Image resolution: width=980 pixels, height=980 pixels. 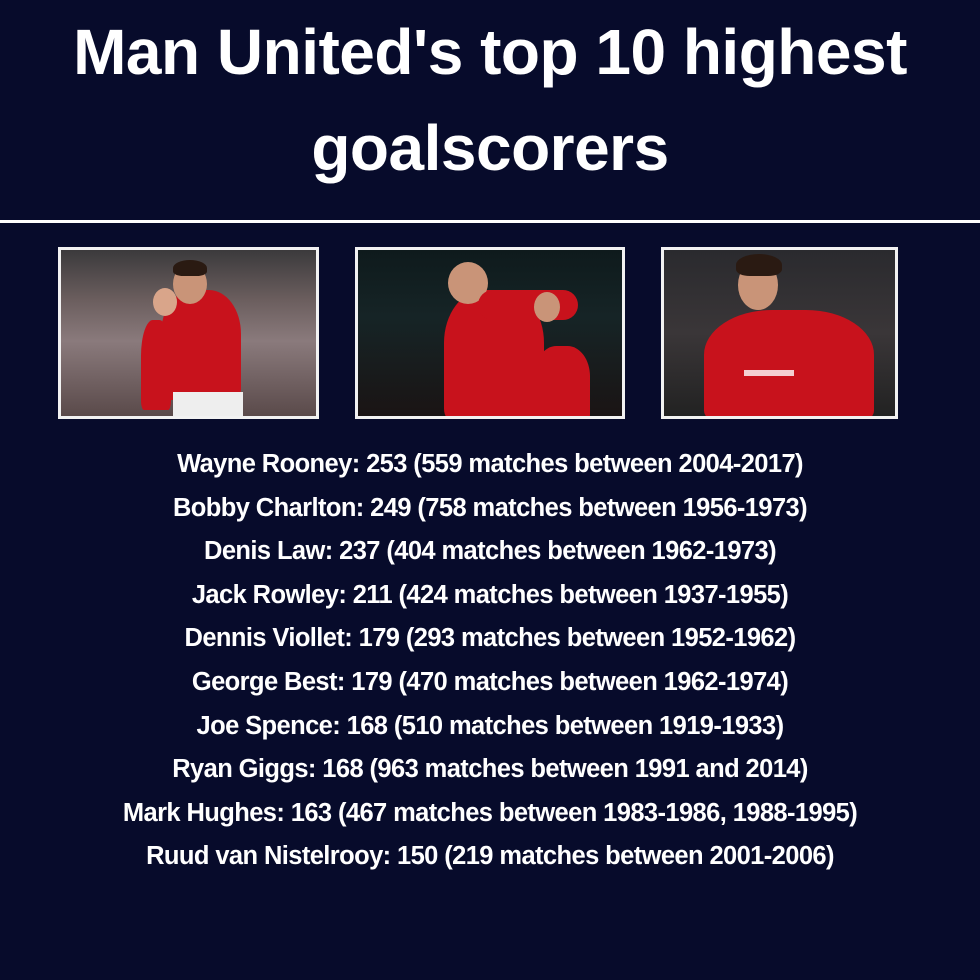 I want to click on divider, so click(x=490, y=221).